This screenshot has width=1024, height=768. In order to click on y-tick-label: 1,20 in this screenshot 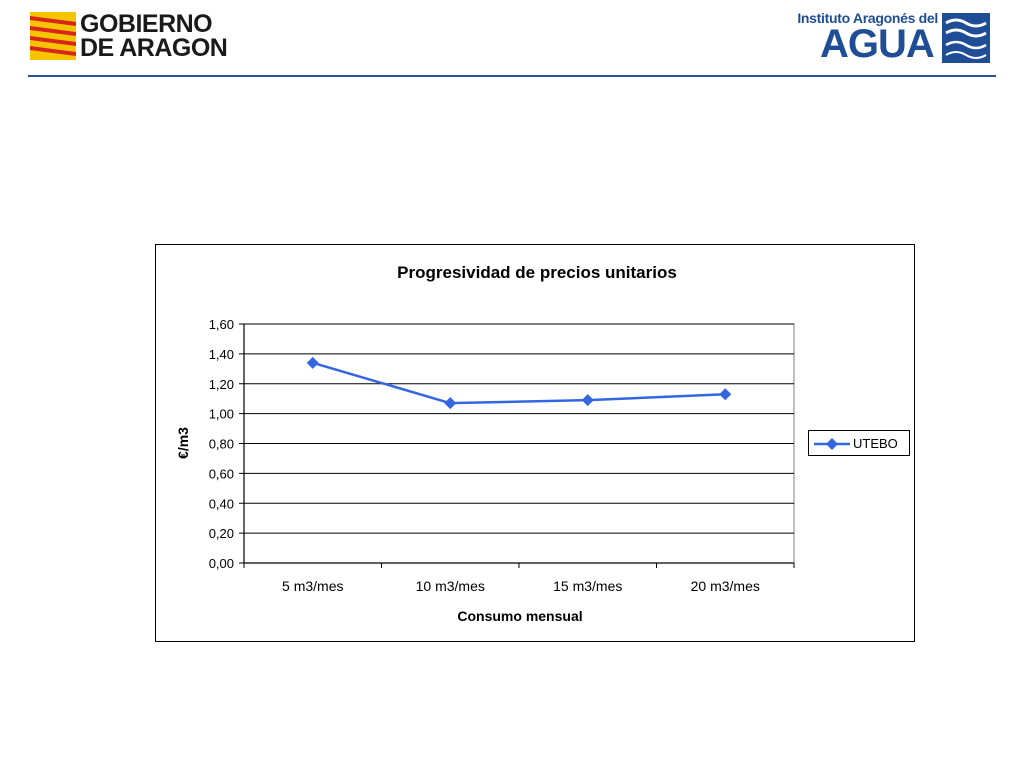, I will do `click(221, 384)`.